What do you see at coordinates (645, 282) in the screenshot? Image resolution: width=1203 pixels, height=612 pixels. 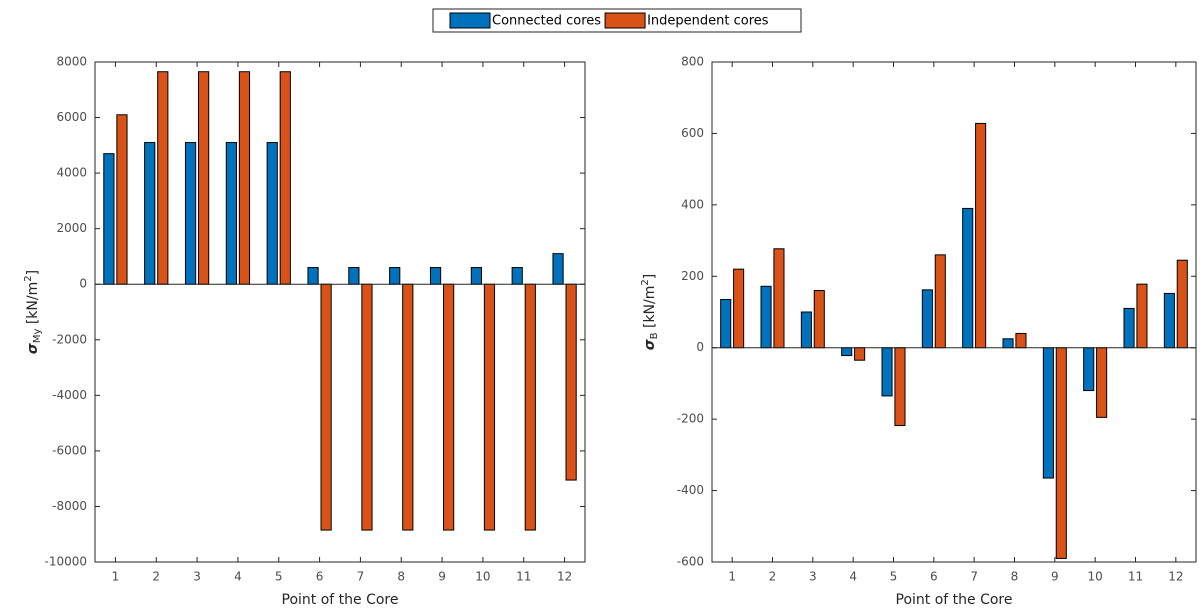 I see `y-label-power: 2` at bounding box center [645, 282].